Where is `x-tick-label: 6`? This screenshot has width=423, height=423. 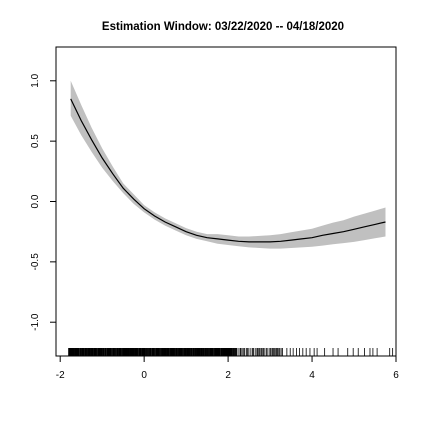 x-tick-label: 6 is located at coordinates (396, 375).